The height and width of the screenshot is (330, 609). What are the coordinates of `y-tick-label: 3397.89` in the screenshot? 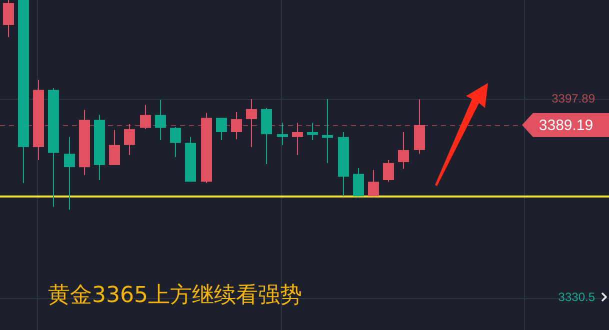 It's located at (574, 99).